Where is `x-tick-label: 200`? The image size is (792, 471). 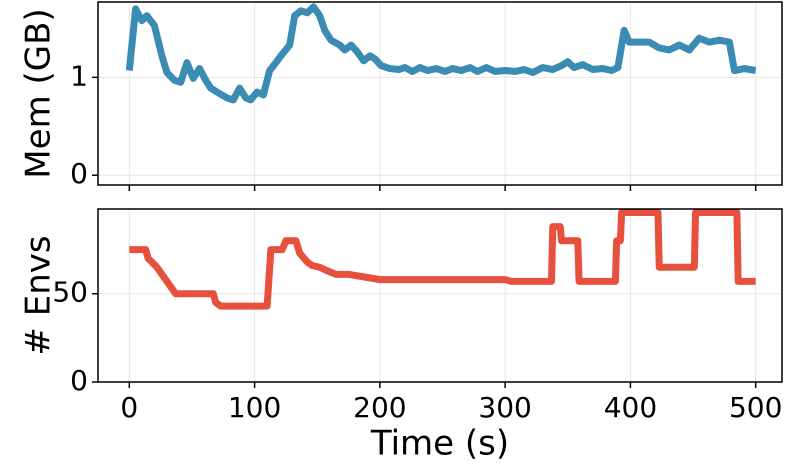 x-tick-label: 200 is located at coordinates (379, 407).